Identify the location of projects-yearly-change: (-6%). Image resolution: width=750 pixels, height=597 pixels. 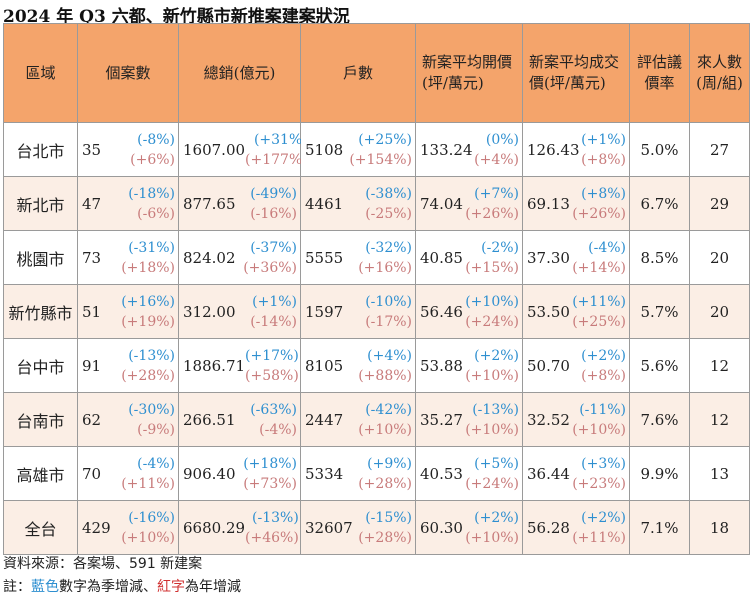
(156, 213).